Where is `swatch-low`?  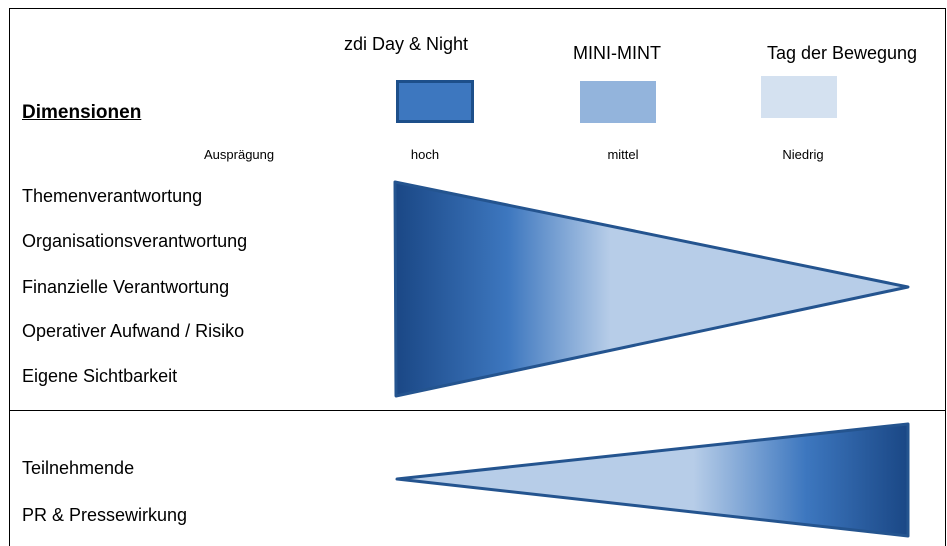 swatch-low is located at coordinates (799, 97).